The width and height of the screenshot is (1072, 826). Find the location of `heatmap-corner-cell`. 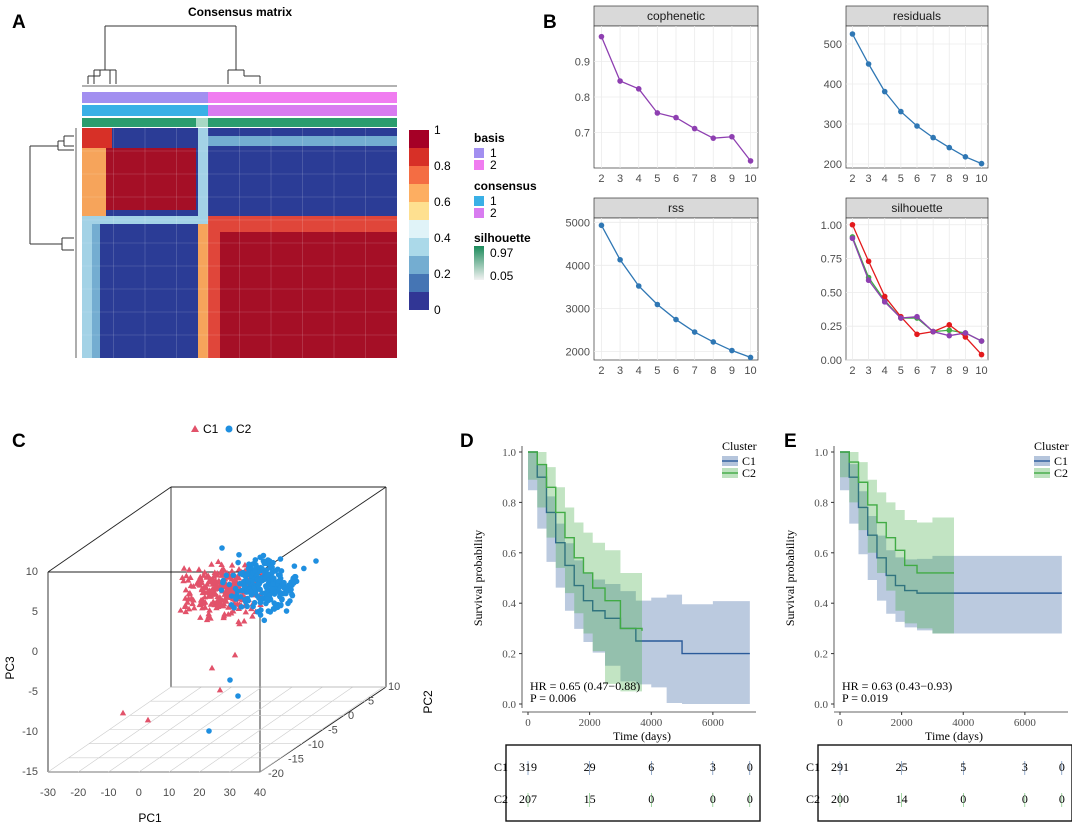

heatmap-corner-cell is located at coordinates (97, 138).